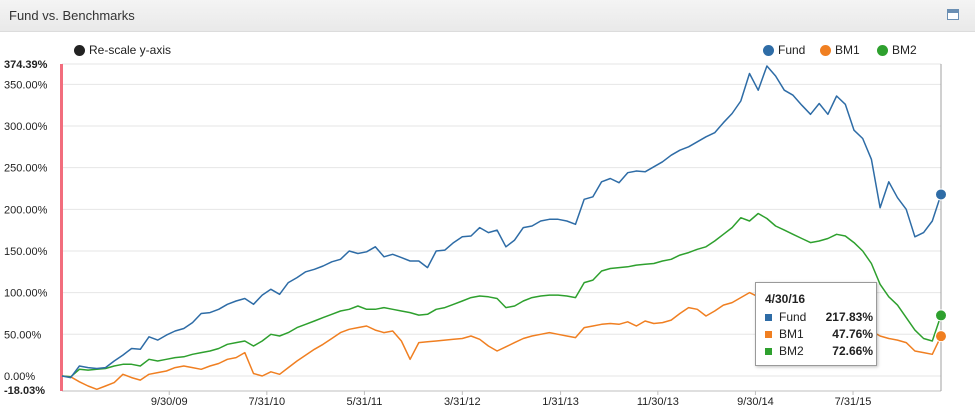  What do you see at coordinates (941, 315) in the screenshot?
I see `end-marker-bm2` at bounding box center [941, 315].